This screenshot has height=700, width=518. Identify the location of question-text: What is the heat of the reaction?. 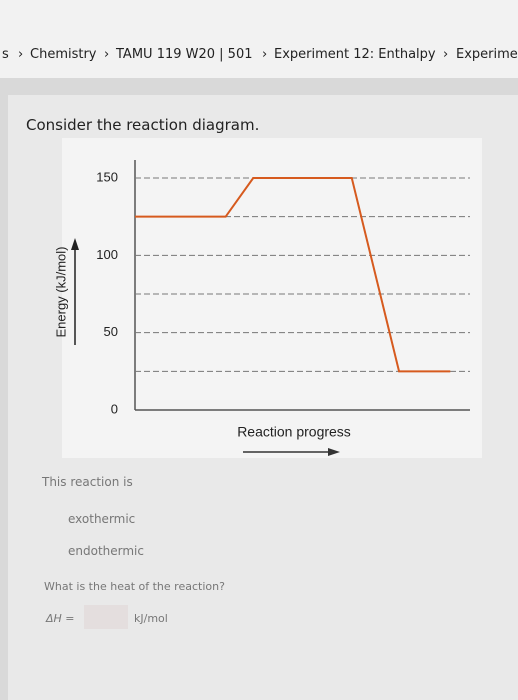
(134, 586).